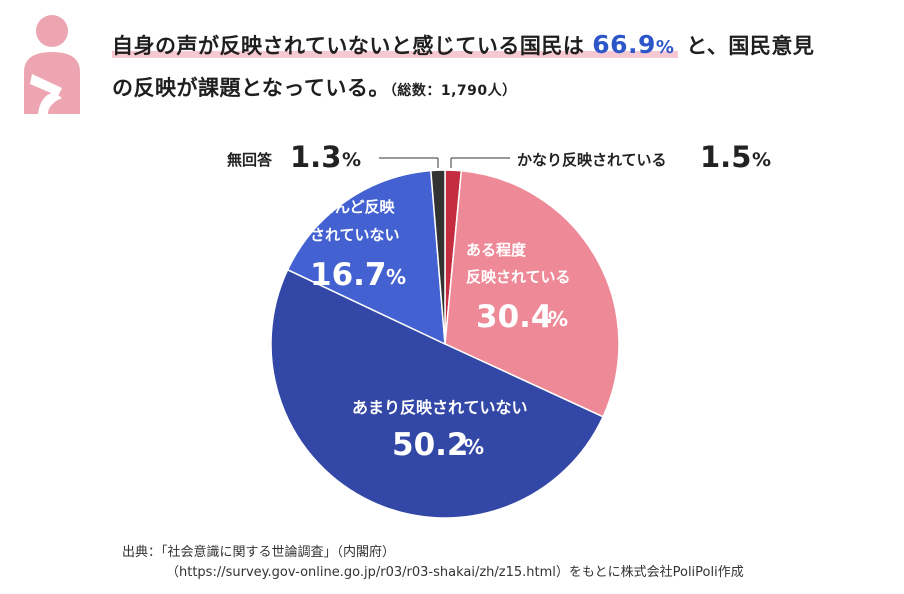  What do you see at coordinates (355, 235) in the screenshot?
I see `label-hotondo-line2: されていない` at bounding box center [355, 235].